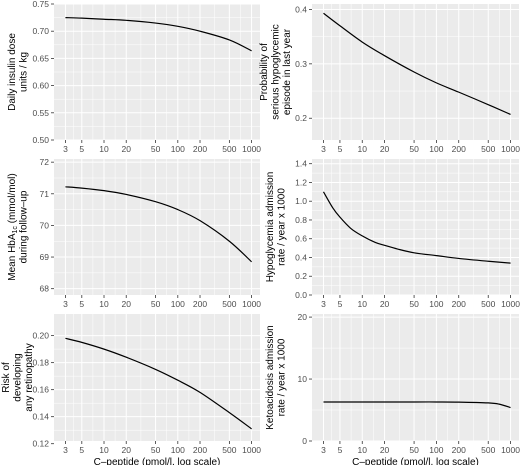  What do you see at coordinates (40, 86) in the screenshot?
I see `y-tick-label: 0.60` at bounding box center [40, 86].